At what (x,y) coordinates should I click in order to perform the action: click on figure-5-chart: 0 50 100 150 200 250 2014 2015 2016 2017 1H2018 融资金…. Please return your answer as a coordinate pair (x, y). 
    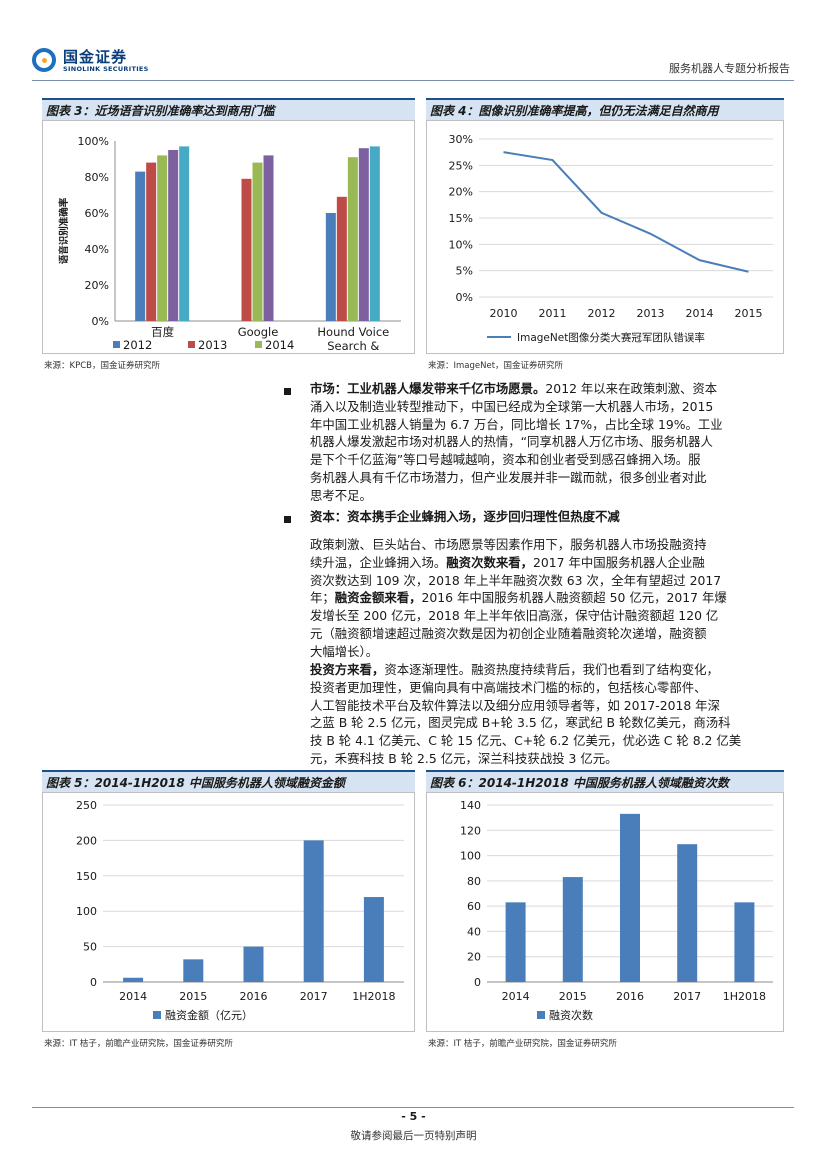
    Looking at the image, I should click on (228, 912).